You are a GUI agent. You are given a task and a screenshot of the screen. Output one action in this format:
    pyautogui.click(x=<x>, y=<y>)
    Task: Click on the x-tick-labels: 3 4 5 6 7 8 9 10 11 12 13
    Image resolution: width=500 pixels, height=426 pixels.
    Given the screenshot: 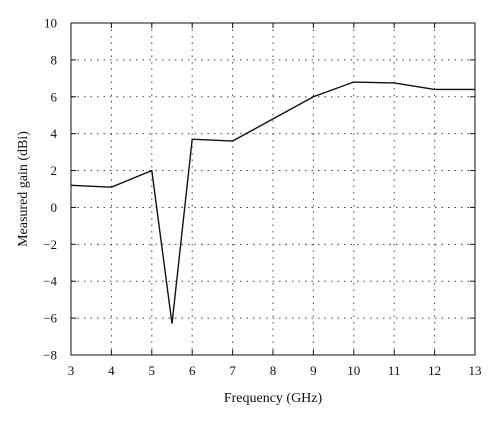 What is the action you would take?
    pyautogui.click(x=275, y=370)
    